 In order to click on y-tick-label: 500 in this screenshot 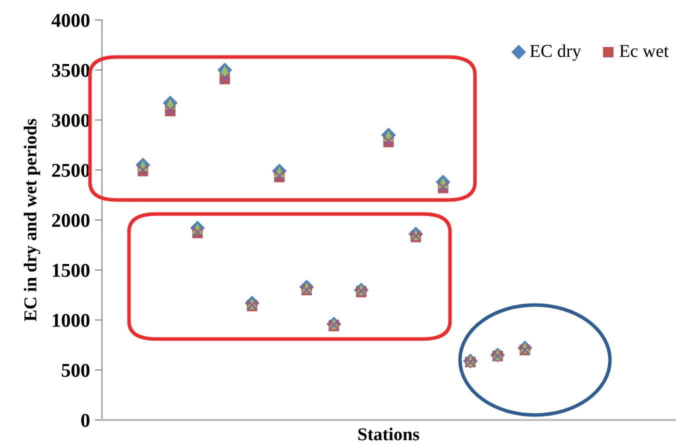, I will do `click(76, 370)`.